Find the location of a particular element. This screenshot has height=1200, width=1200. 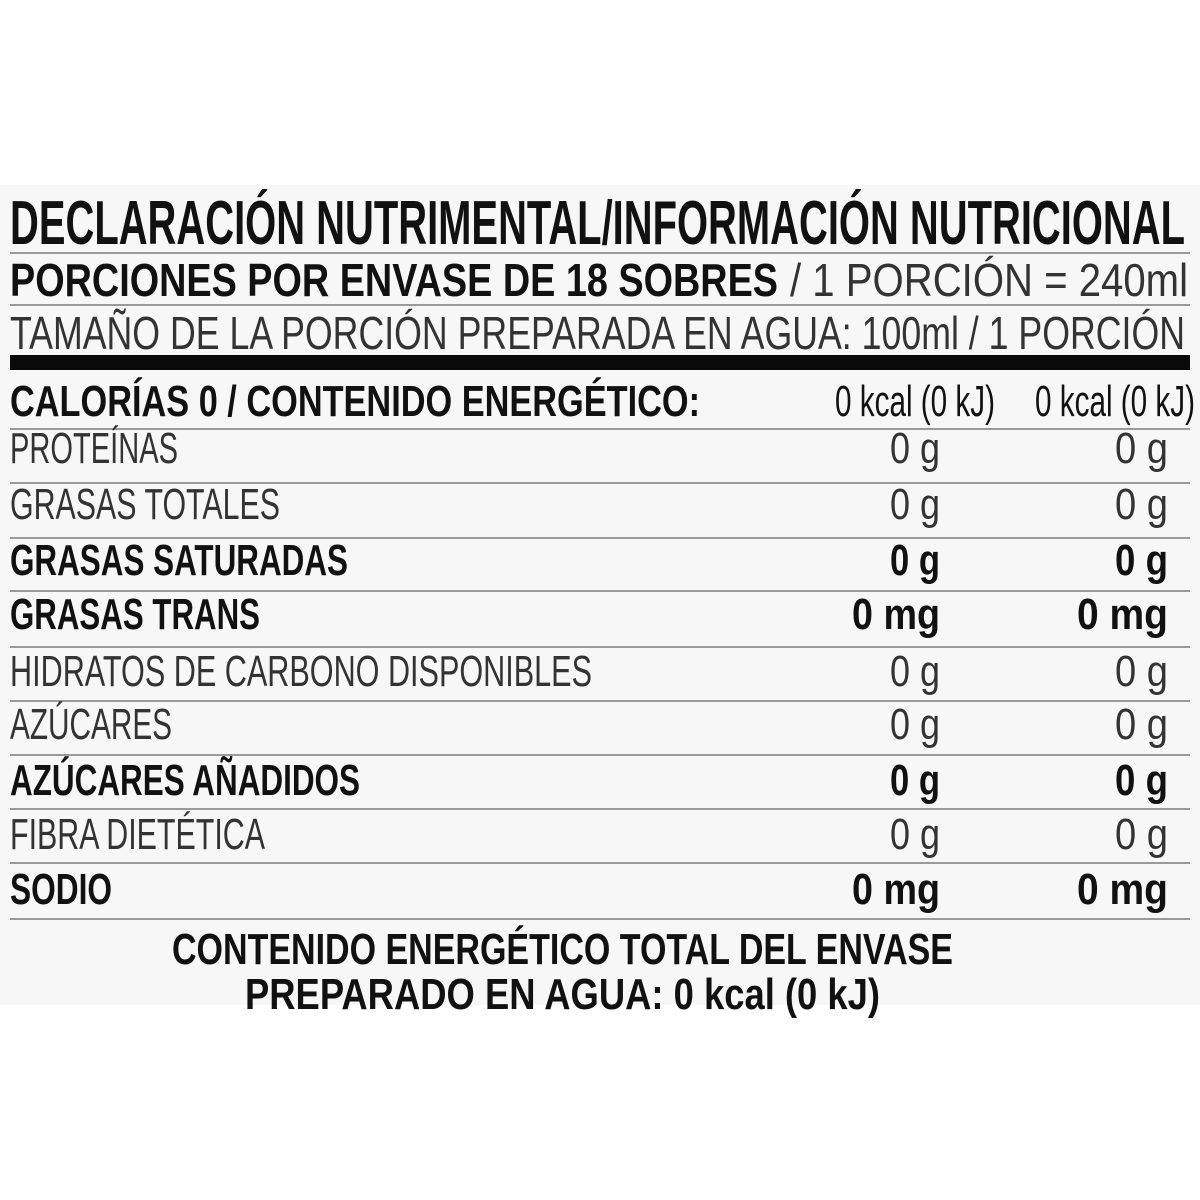

nutrient-label: AZÚCARES AÑADIDOS is located at coordinates (185, 780).